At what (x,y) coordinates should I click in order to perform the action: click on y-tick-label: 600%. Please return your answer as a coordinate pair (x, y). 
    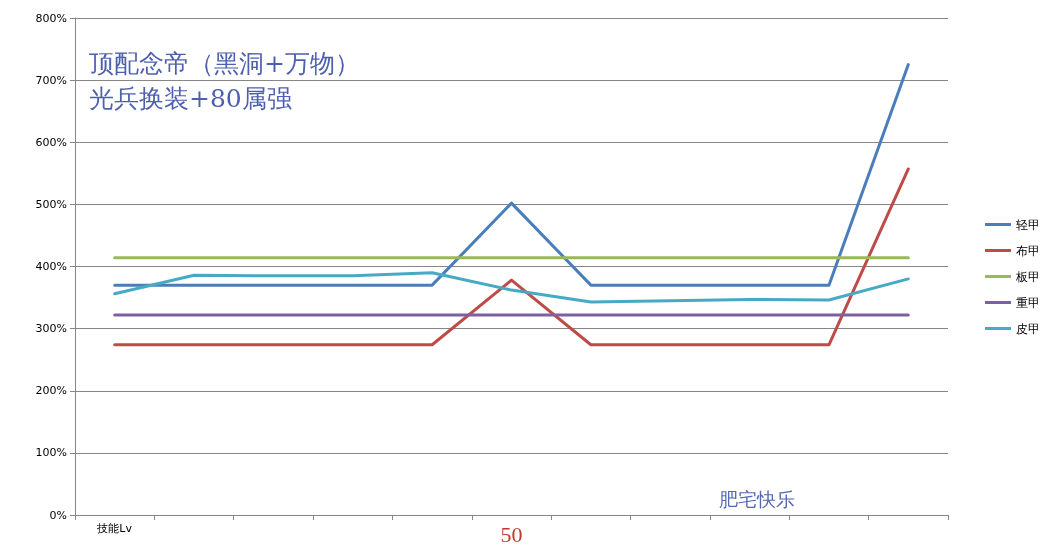
    Looking at the image, I should click on (51, 142).